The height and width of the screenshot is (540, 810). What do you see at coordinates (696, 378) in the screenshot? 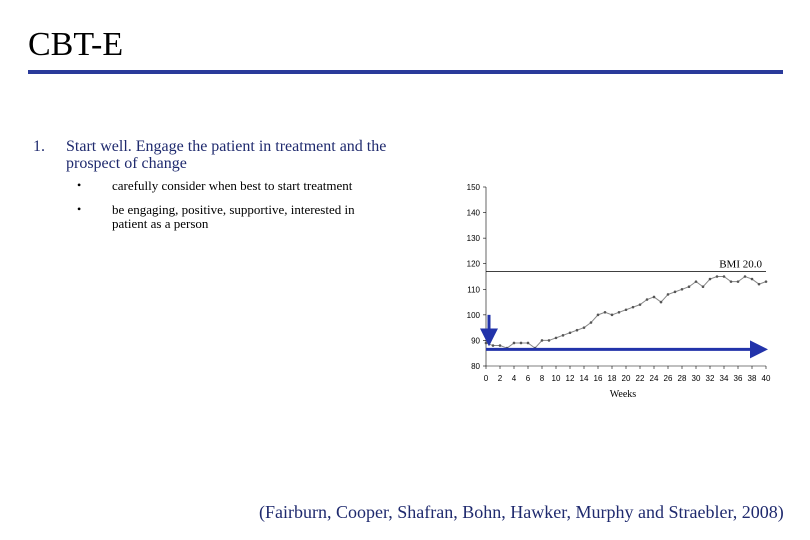
I see `x-tick-label: 30` at bounding box center [696, 378].